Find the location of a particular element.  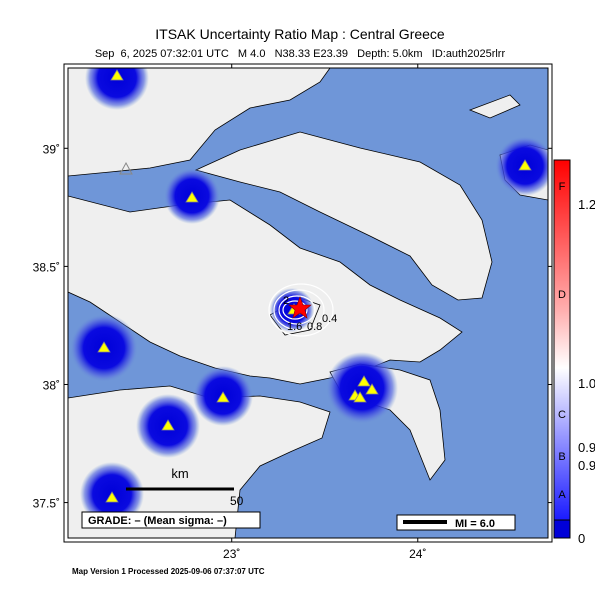

grade-box is located at coordinates (171, 520).